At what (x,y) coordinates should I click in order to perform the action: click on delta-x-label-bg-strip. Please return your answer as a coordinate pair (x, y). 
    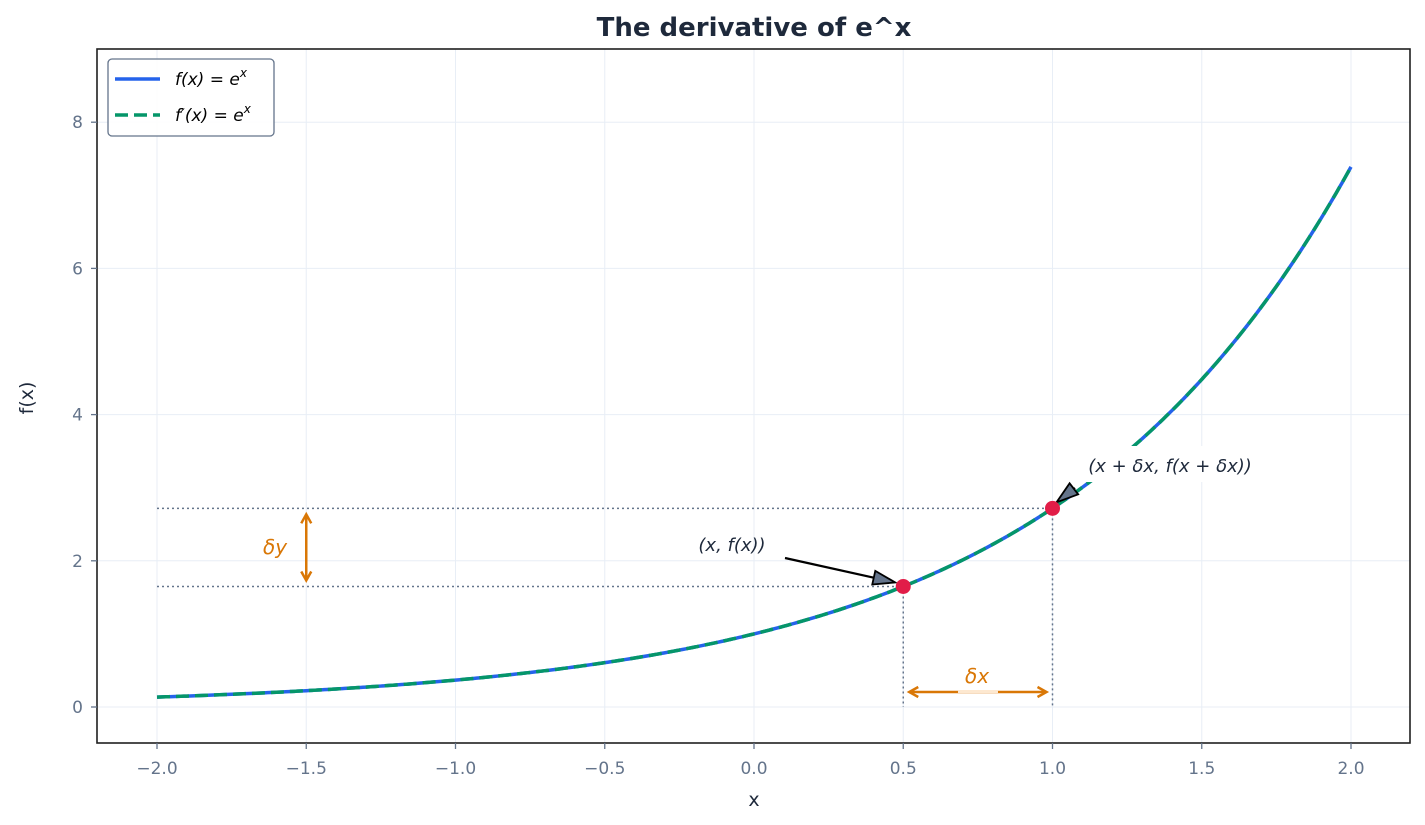
    Looking at the image, I should click on (978, 691).